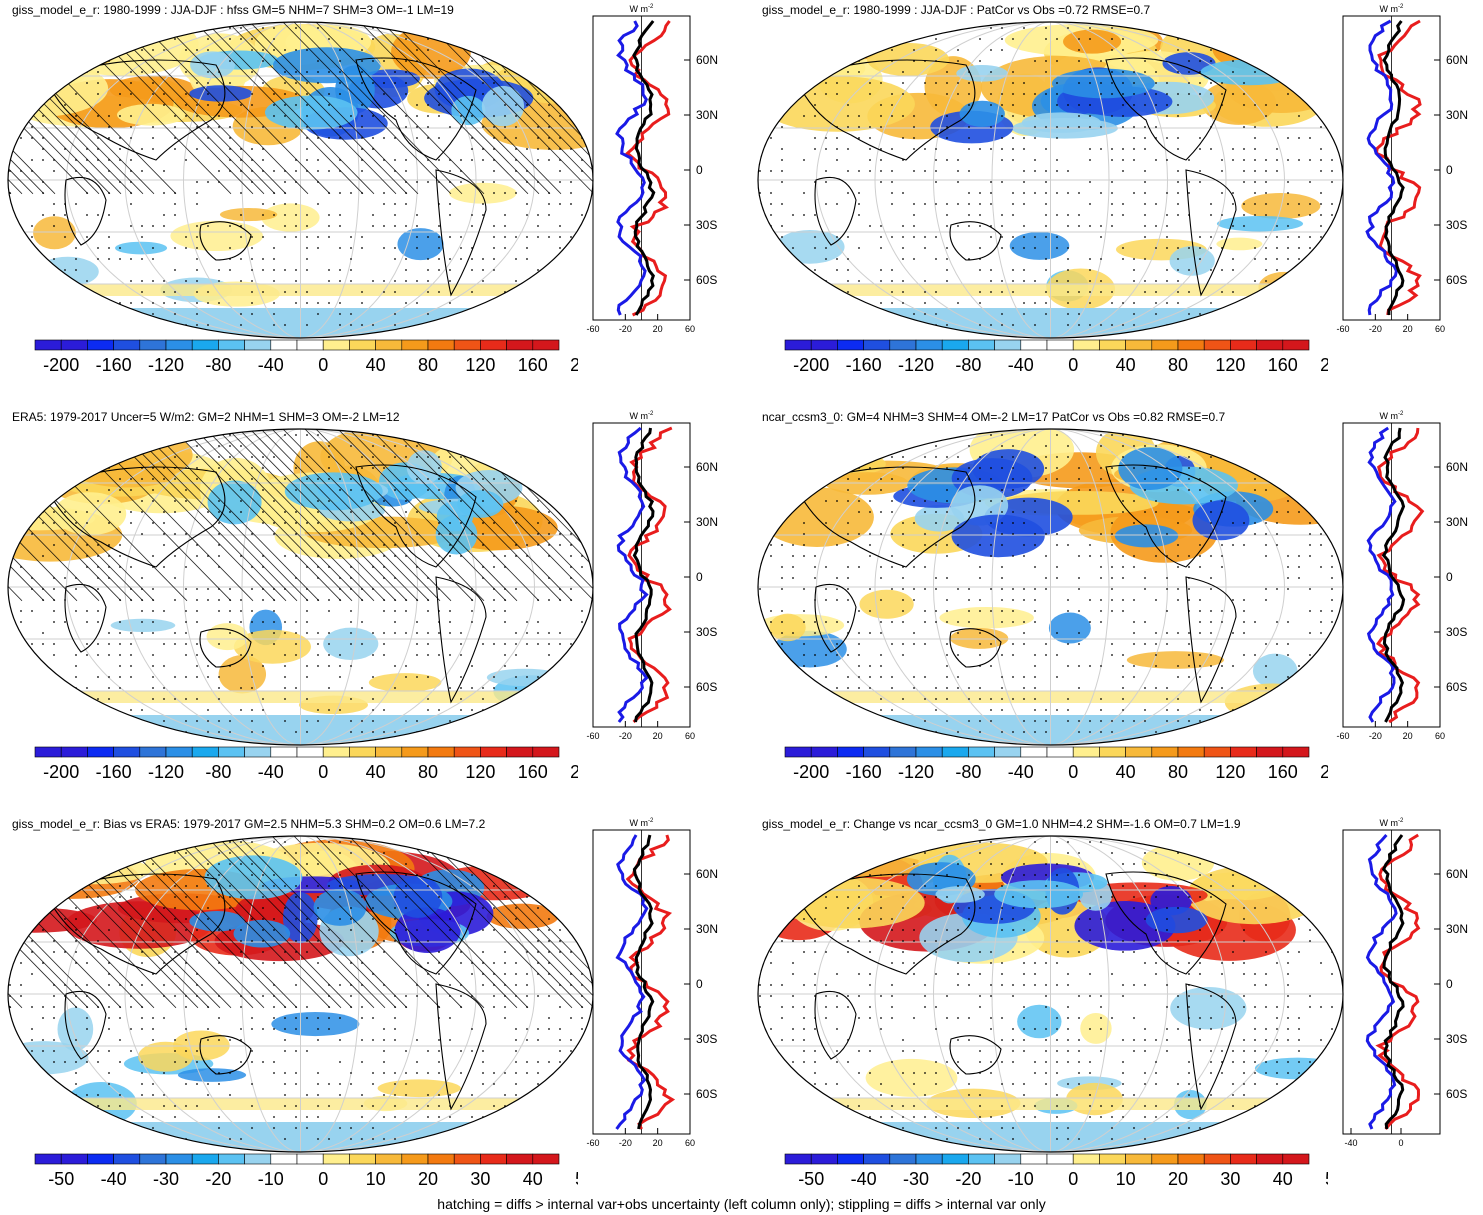 The width and height of the screenshot is (1483, 1215). Describe the element at coordinates (690, 736) in the screenshot. I see `profile-x-tick-label: 60` at that location.